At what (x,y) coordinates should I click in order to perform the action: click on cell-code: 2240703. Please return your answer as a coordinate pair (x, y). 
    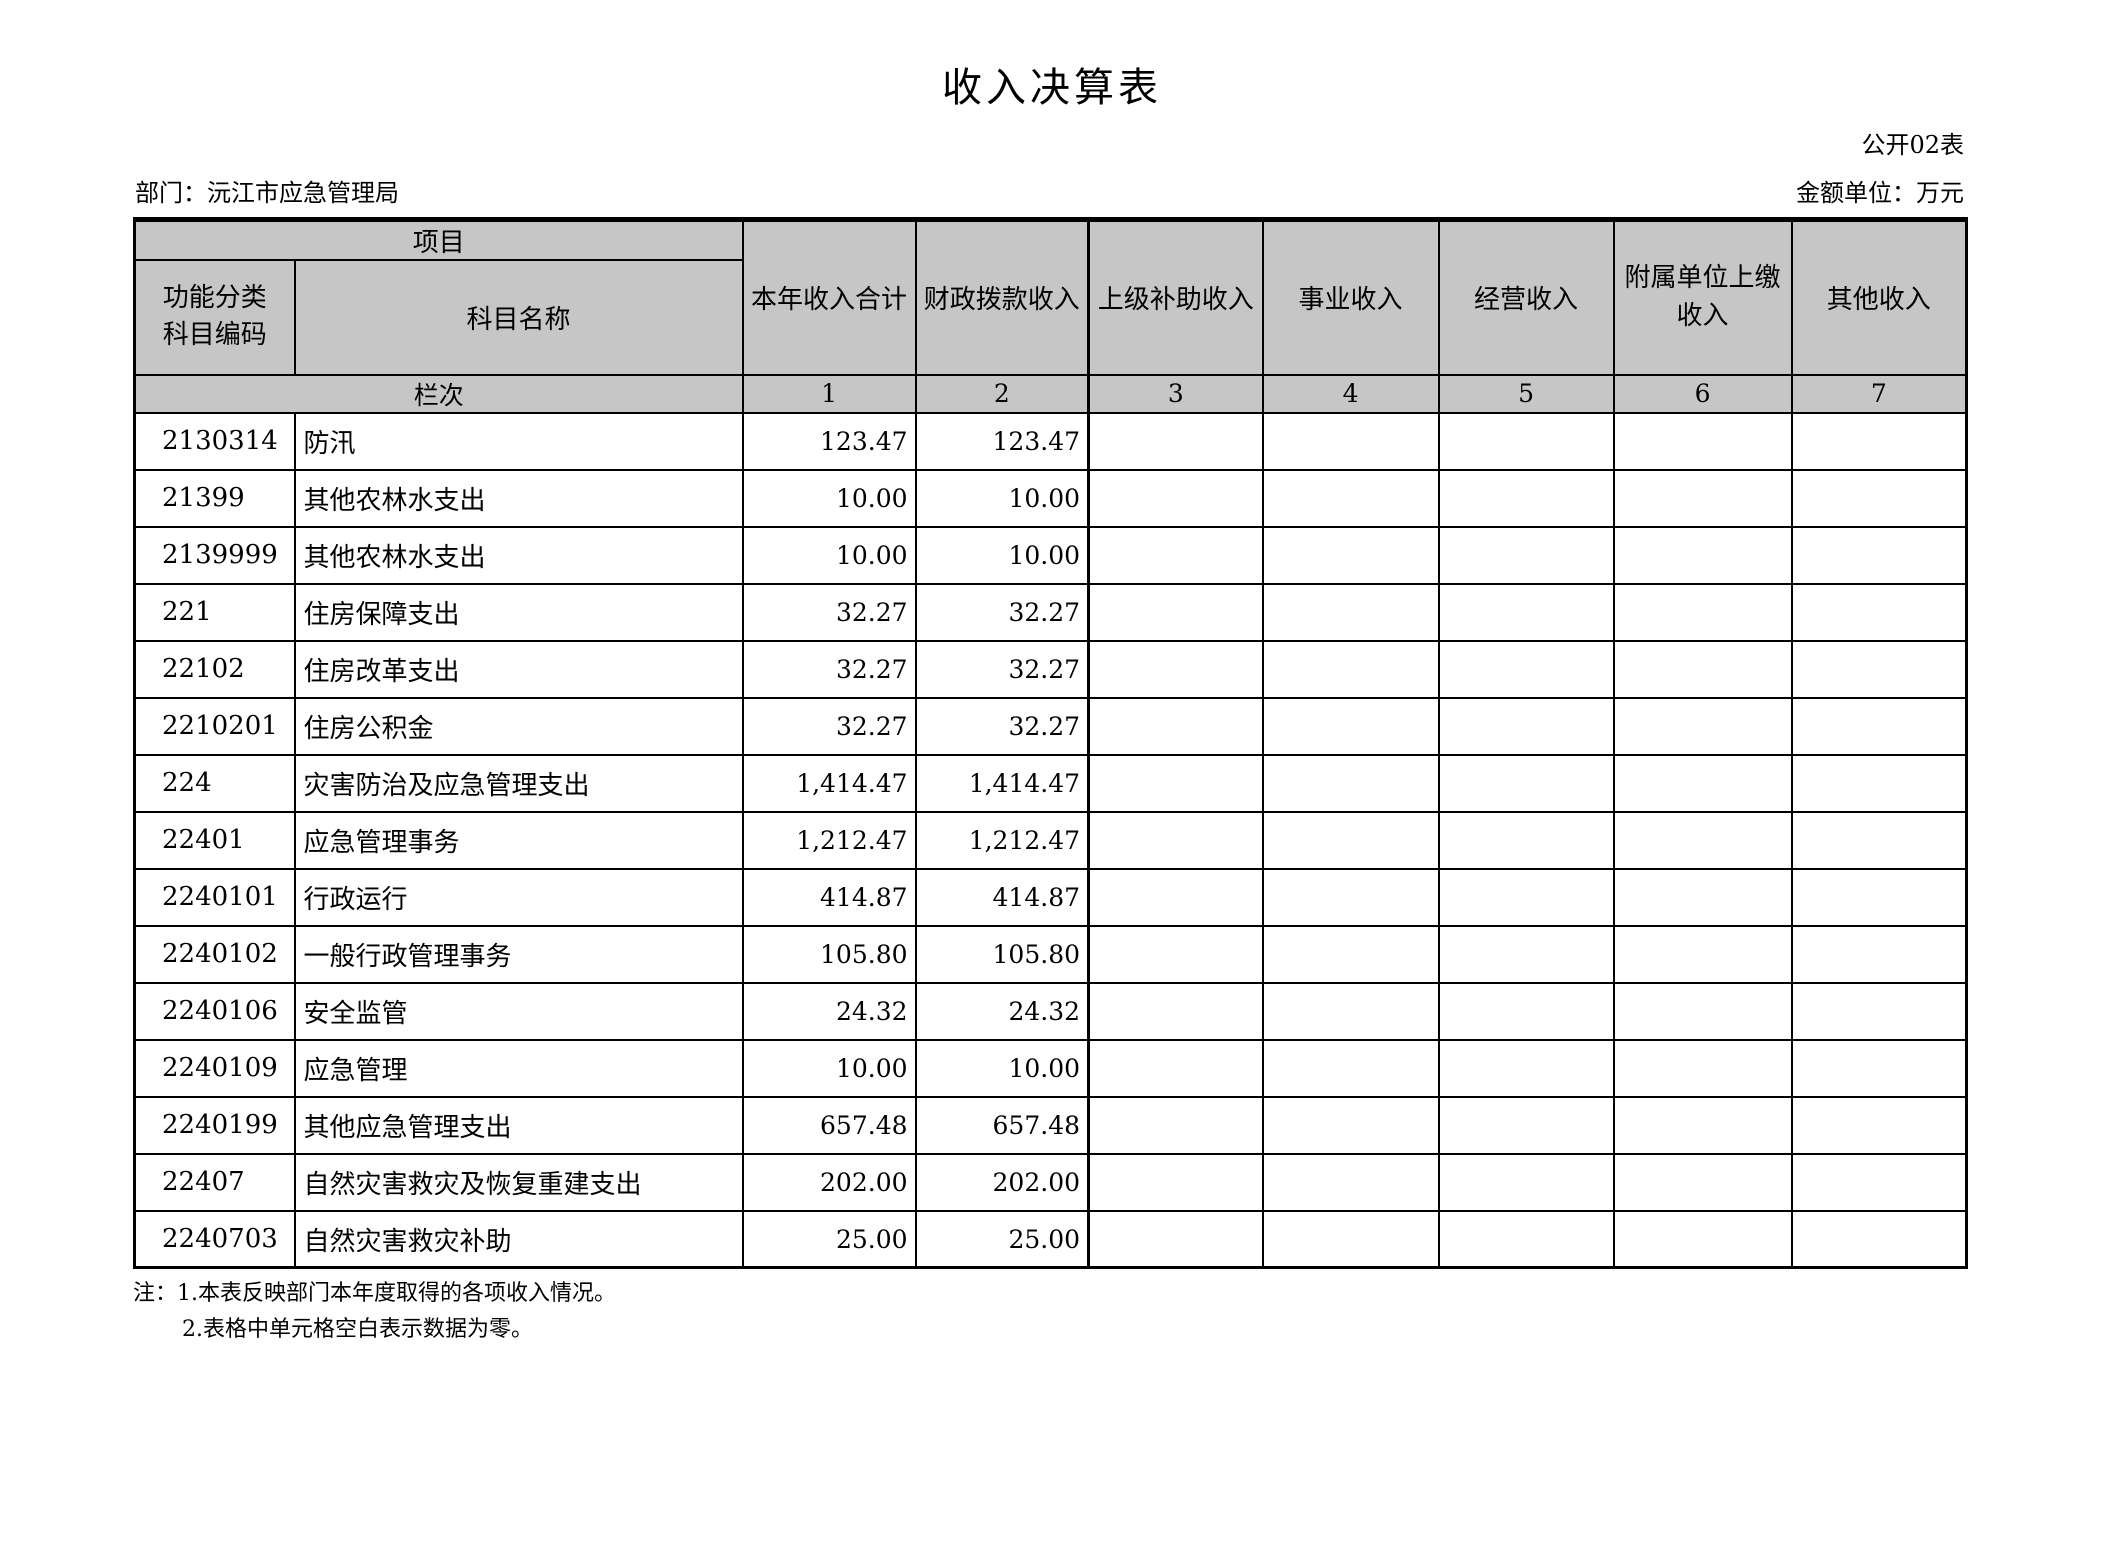
    Looking at the image, I should click on (214, 1239).